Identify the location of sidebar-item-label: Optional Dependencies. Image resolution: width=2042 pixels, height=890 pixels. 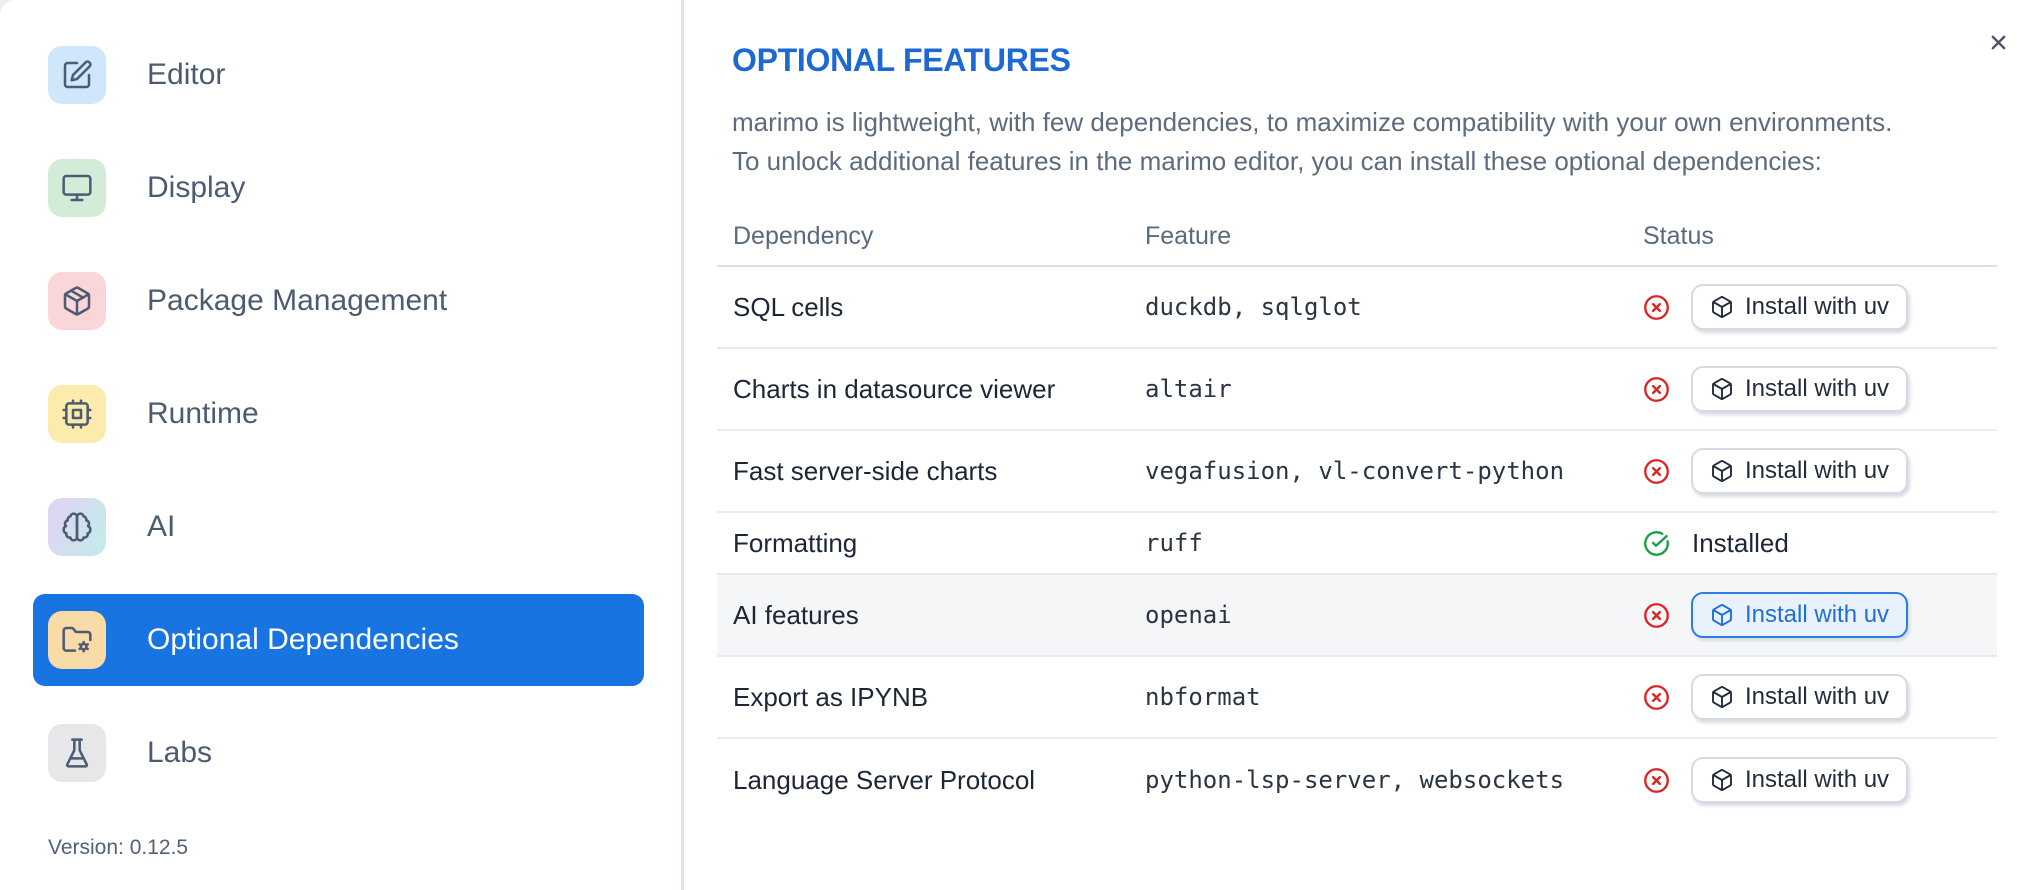
(303, 639).